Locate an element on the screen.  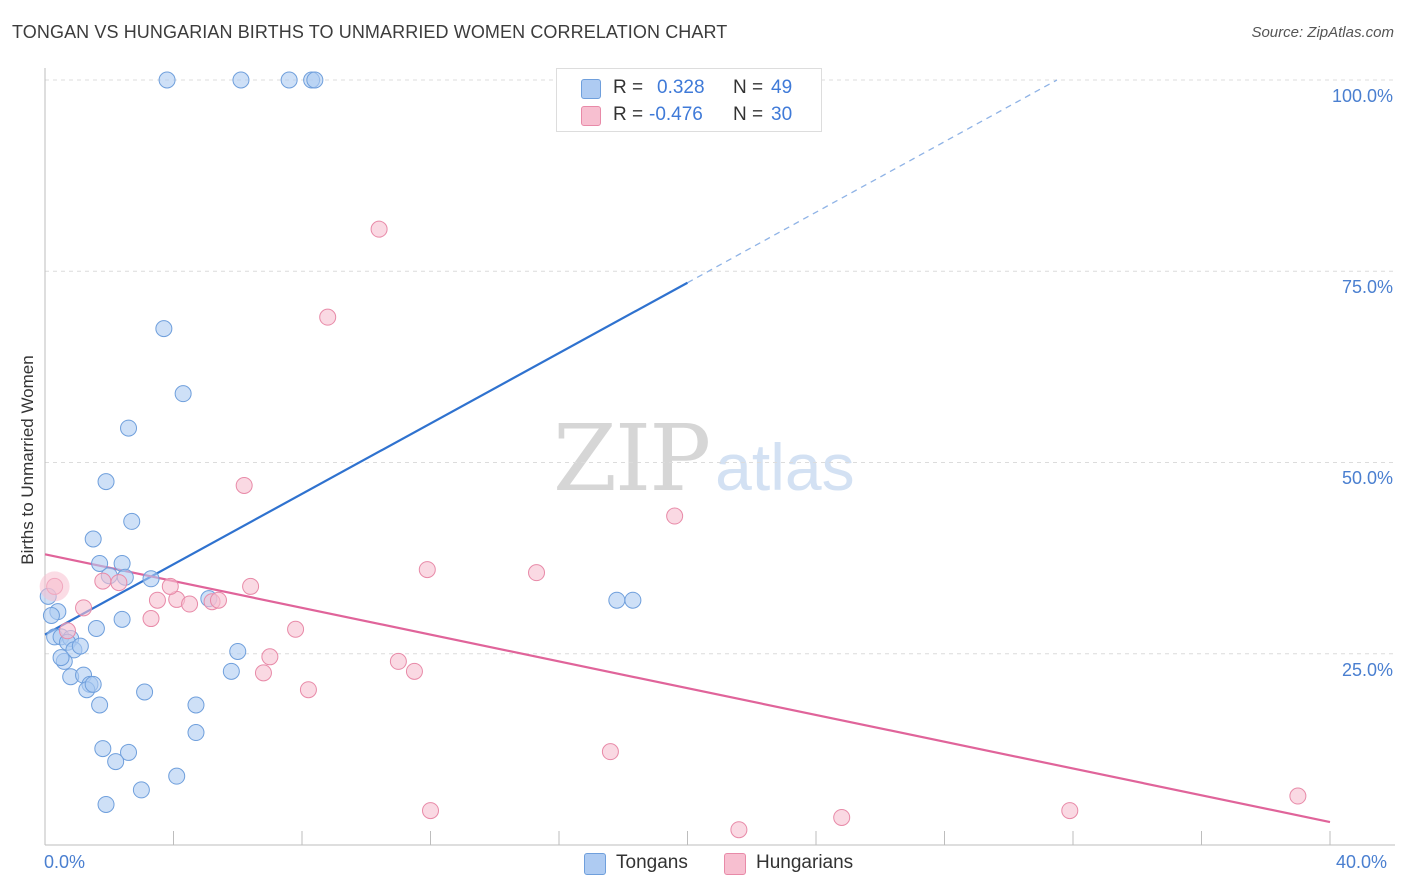
tongans-r-label: R = is located at coordinates (628, 87).